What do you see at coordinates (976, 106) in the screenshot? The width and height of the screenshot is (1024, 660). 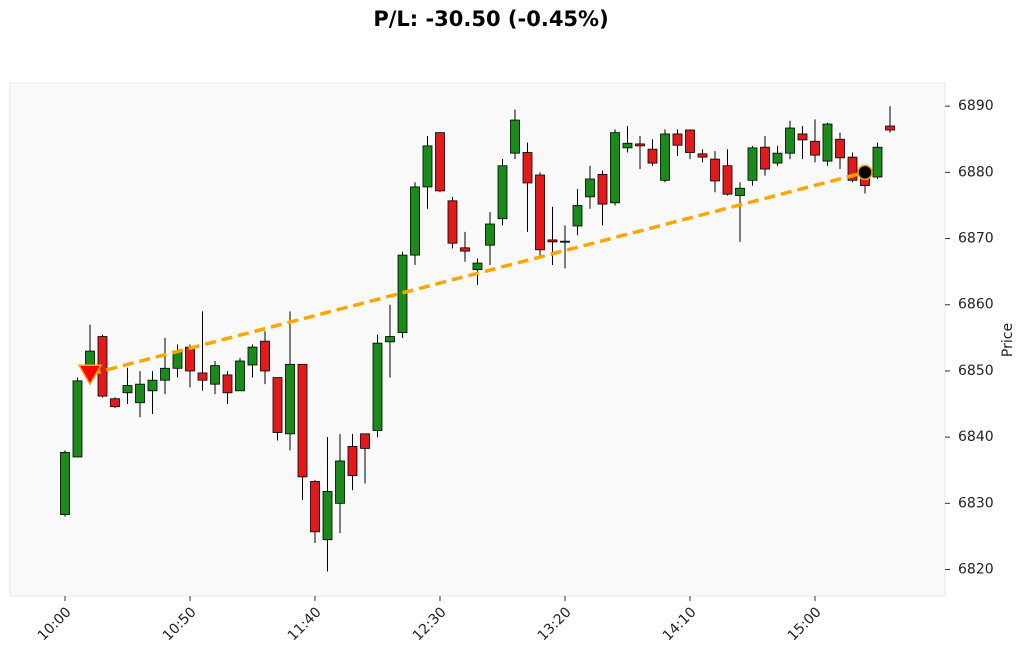 I see `y-tick-label: 6890` at bounding box center [976, 106].